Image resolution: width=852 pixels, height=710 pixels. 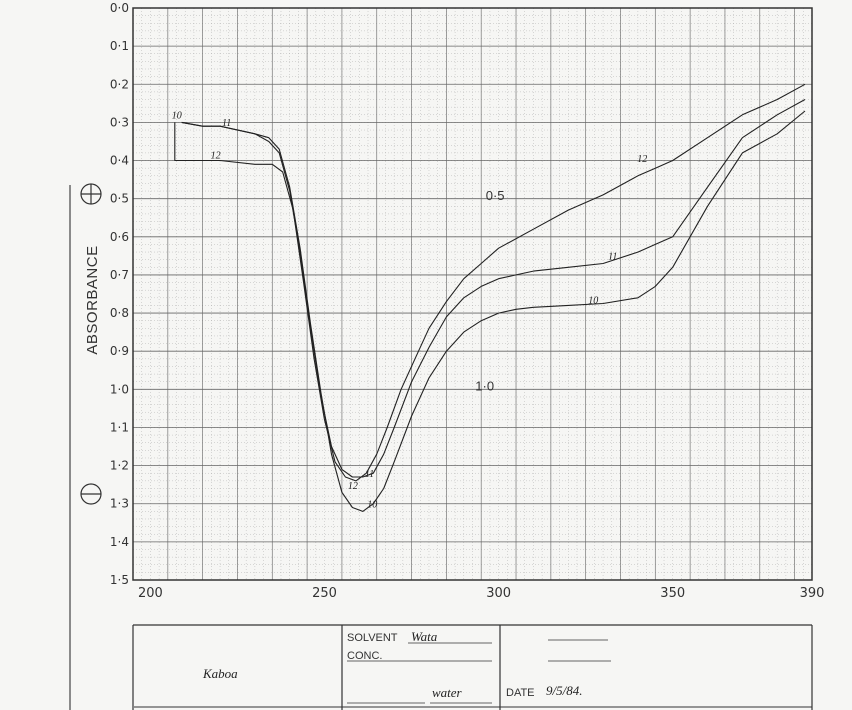 What do you see at coordinates (150, 593) in the screenshot?
I see `x-tick-label: 200` at bounding box center [150, 593].